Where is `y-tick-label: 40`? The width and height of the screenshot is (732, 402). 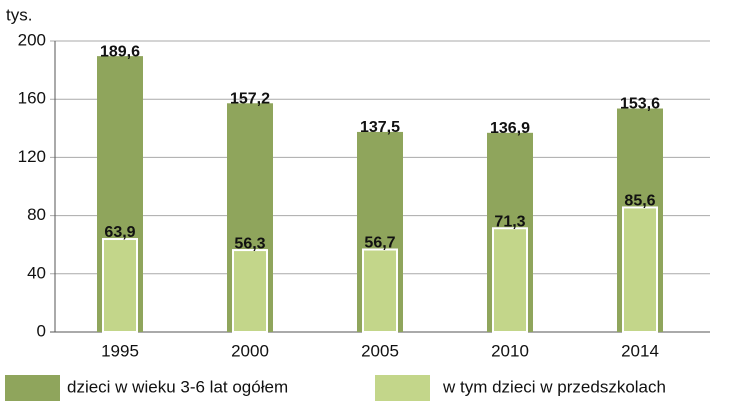 y-tick-label: 40 is located at coordinates (36, 272).